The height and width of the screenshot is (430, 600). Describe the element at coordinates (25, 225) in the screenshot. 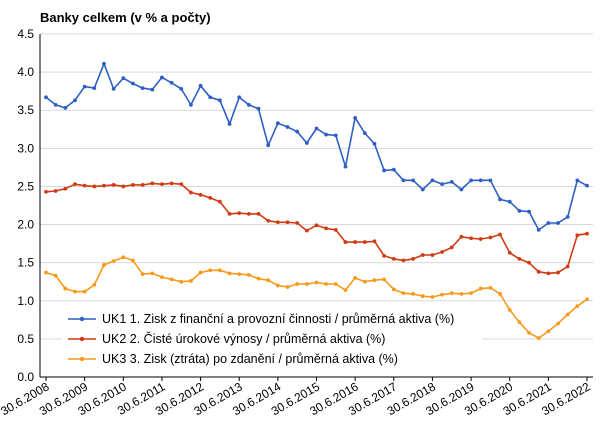

I see `y-tick-label: 2.0` at that location.